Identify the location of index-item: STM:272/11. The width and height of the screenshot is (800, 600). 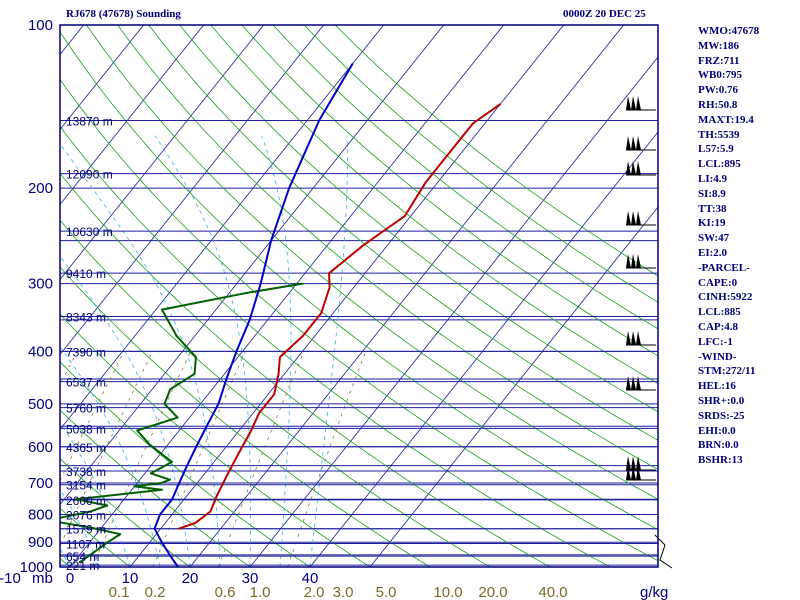
(727, 371).